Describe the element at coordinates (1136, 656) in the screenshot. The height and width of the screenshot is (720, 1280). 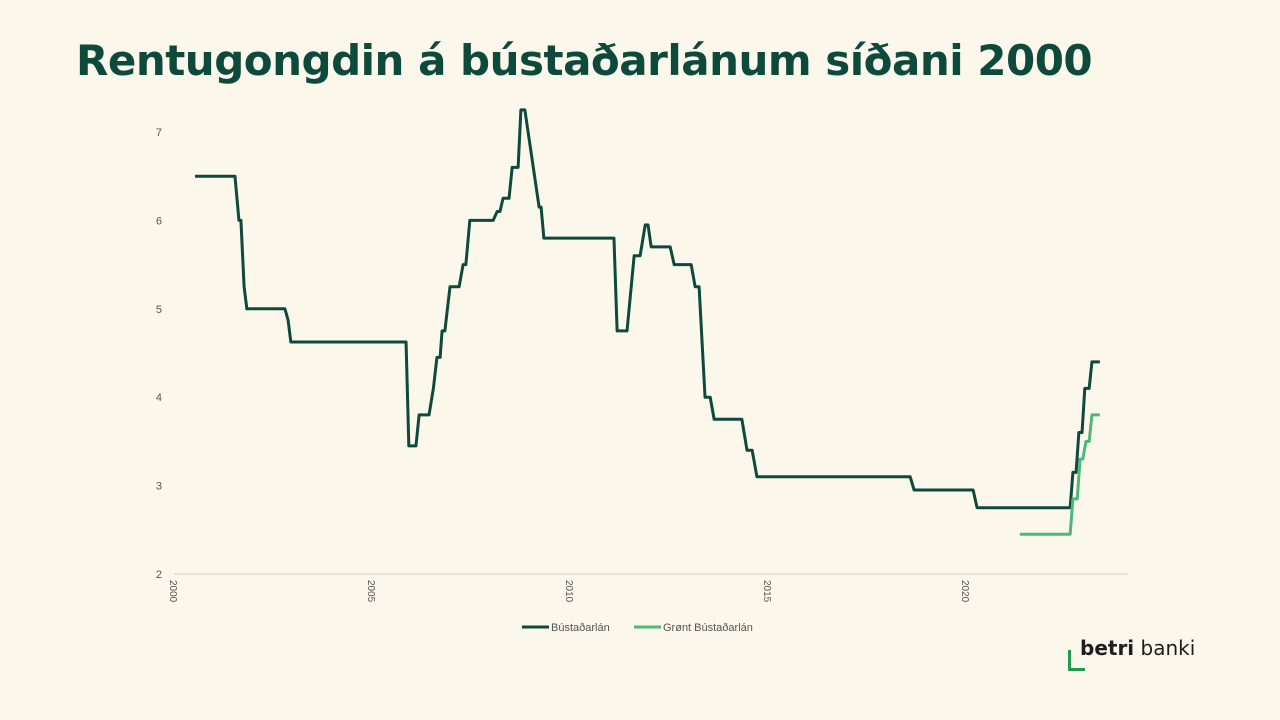
I see `betri-banki-logo: betri banki` at that location.